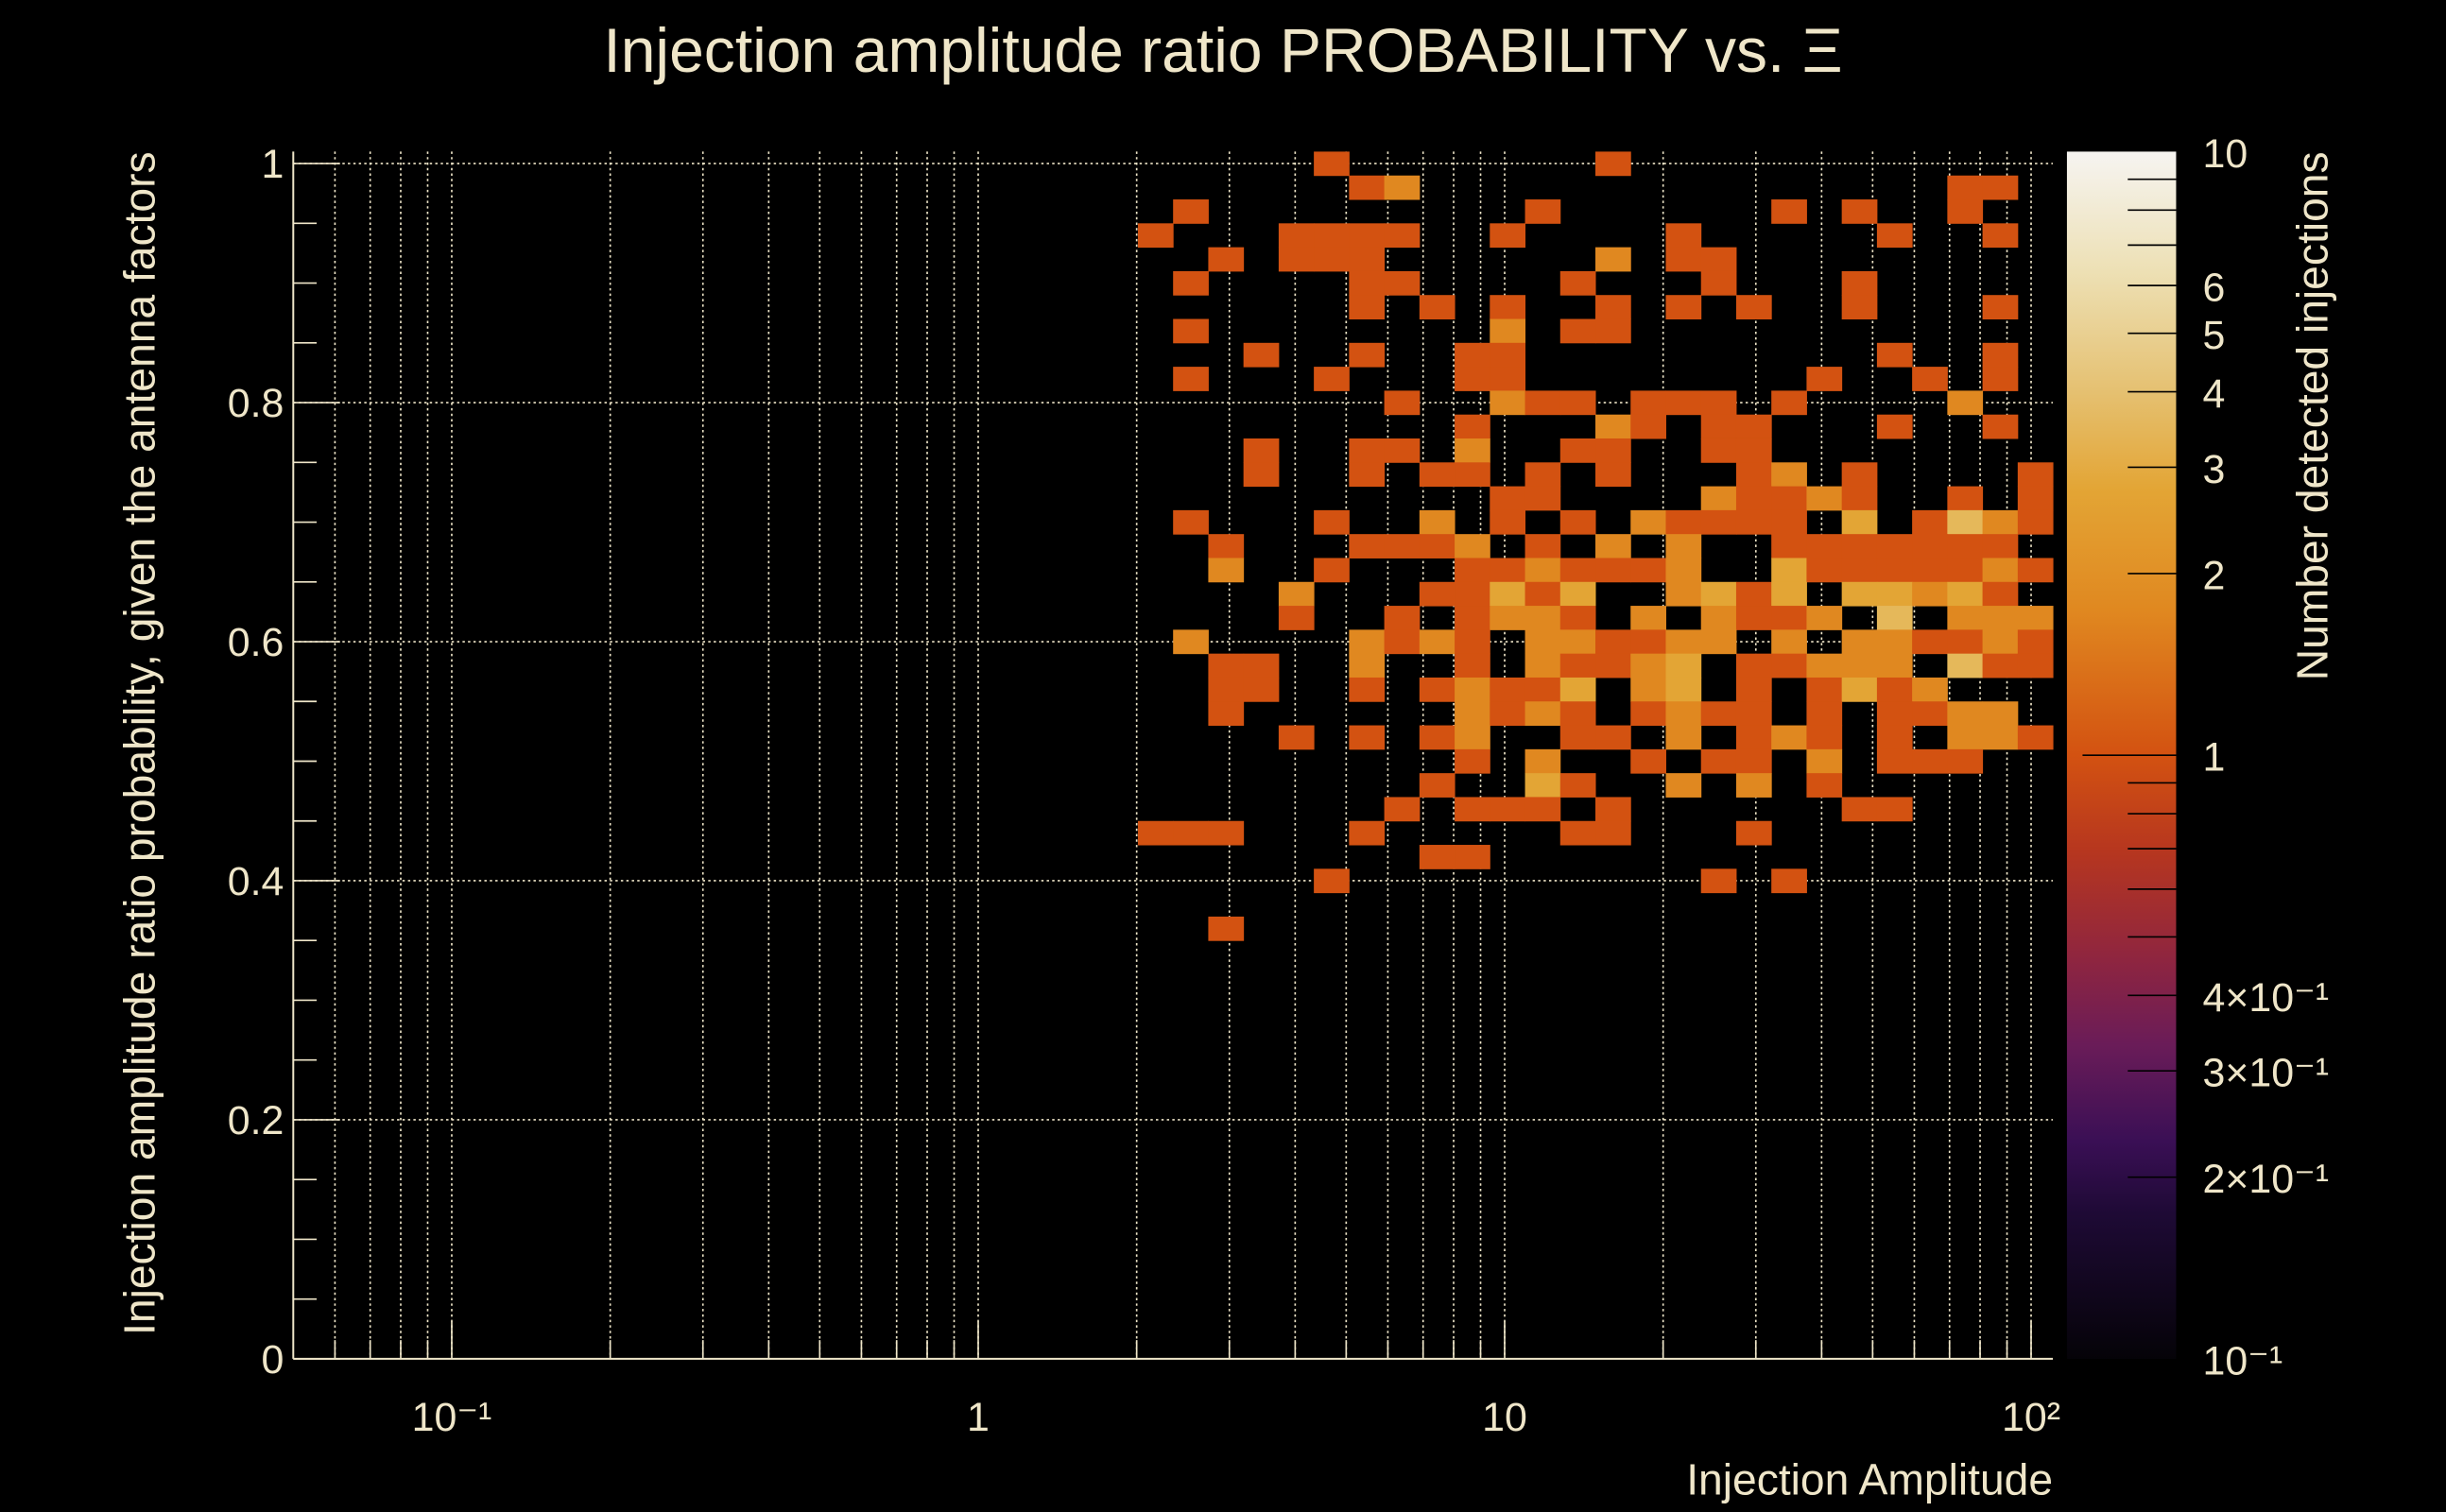 The height and width of the screenshot is (1512, 2446). Describe the element at coordinates (452, 1417) in the screenshot. I see `x-tick-label: 10⁻¹` at that location.